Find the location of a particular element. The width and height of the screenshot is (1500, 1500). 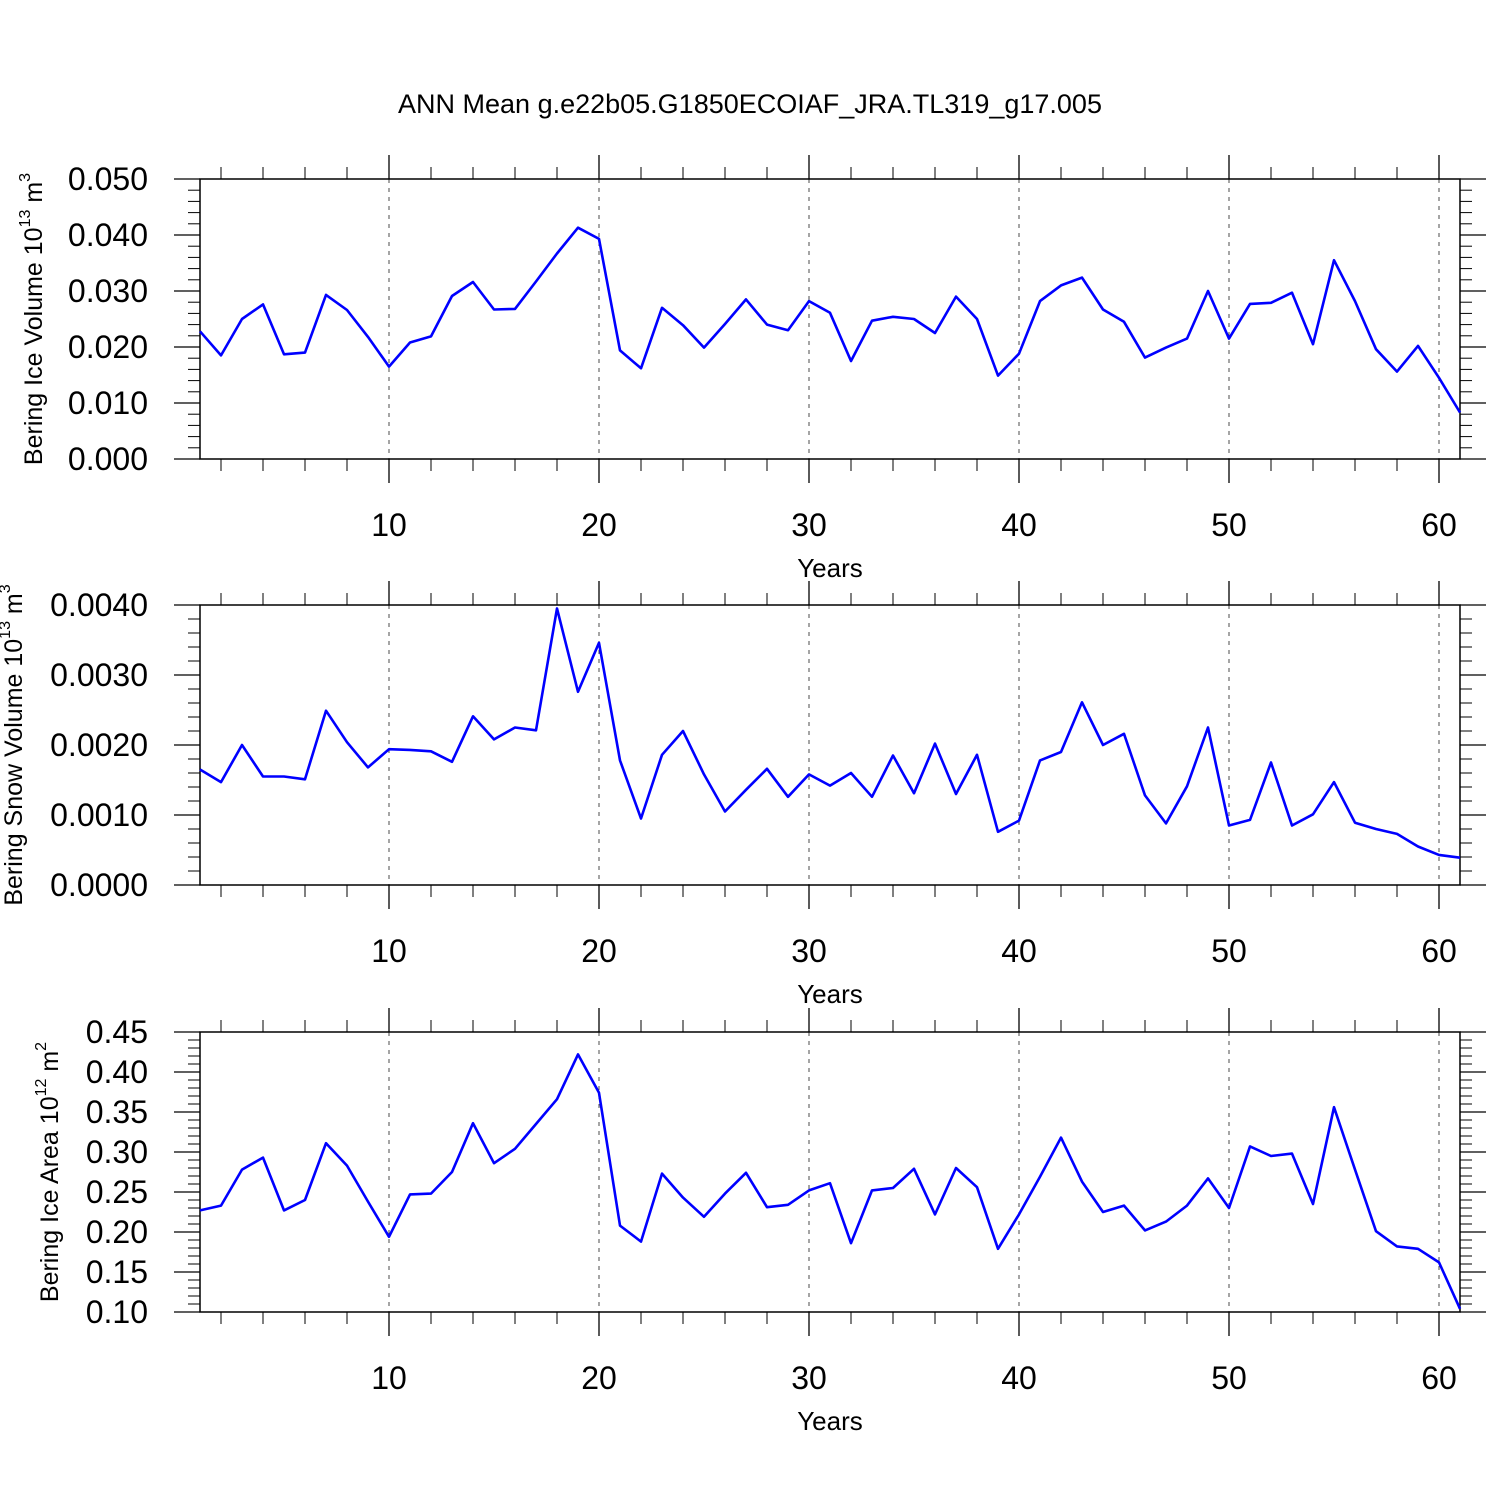

y-axis-label: Bering Ice Area 1012 m2 is located at coordinates (48, 1172).